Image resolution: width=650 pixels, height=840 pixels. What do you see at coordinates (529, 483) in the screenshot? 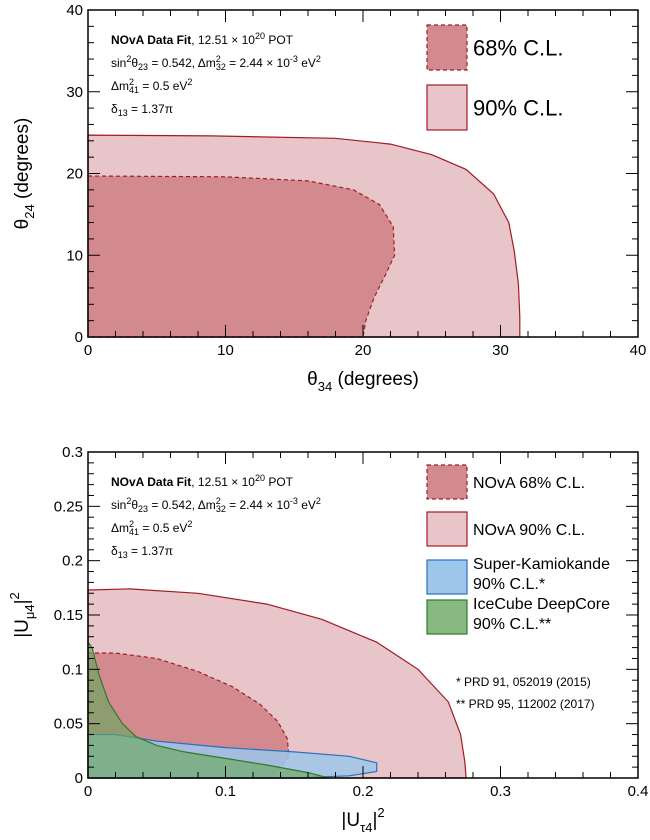
I see `legend-label: NOvA 68% C.L.` at bounding box center [529, 483].